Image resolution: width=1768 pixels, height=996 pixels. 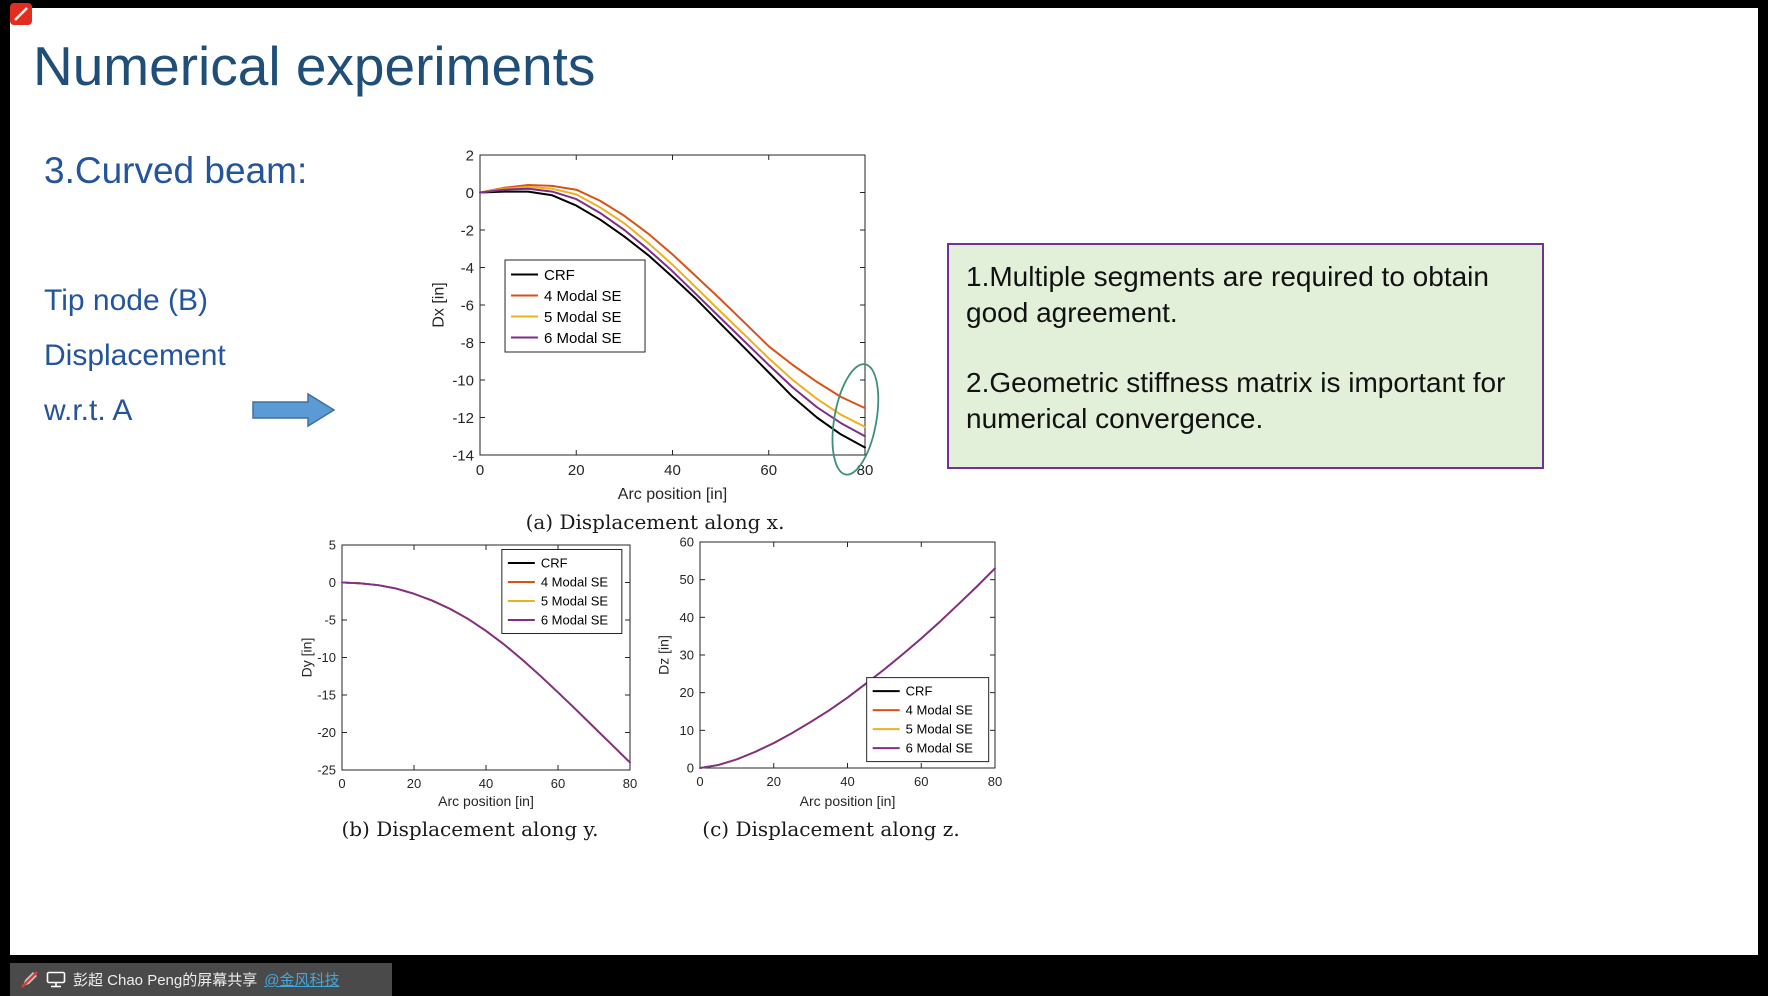 I want to click on y-tick-label: 30, so click(x=687, y=655).